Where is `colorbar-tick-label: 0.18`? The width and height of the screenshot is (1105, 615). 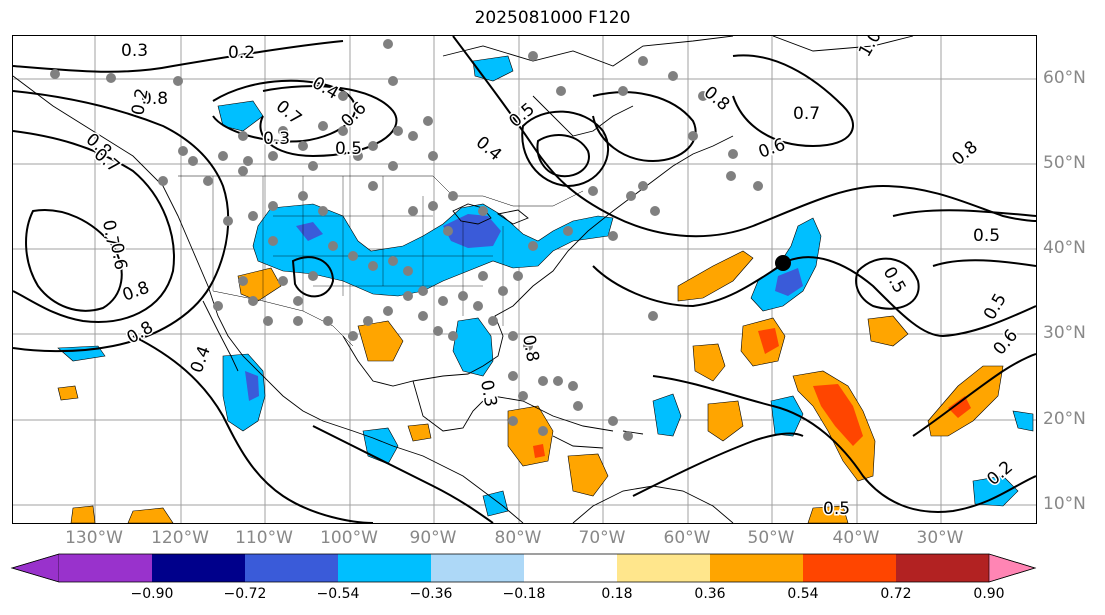
colorbar-tick-label: 0.18 is located at coordinates (617, 594).